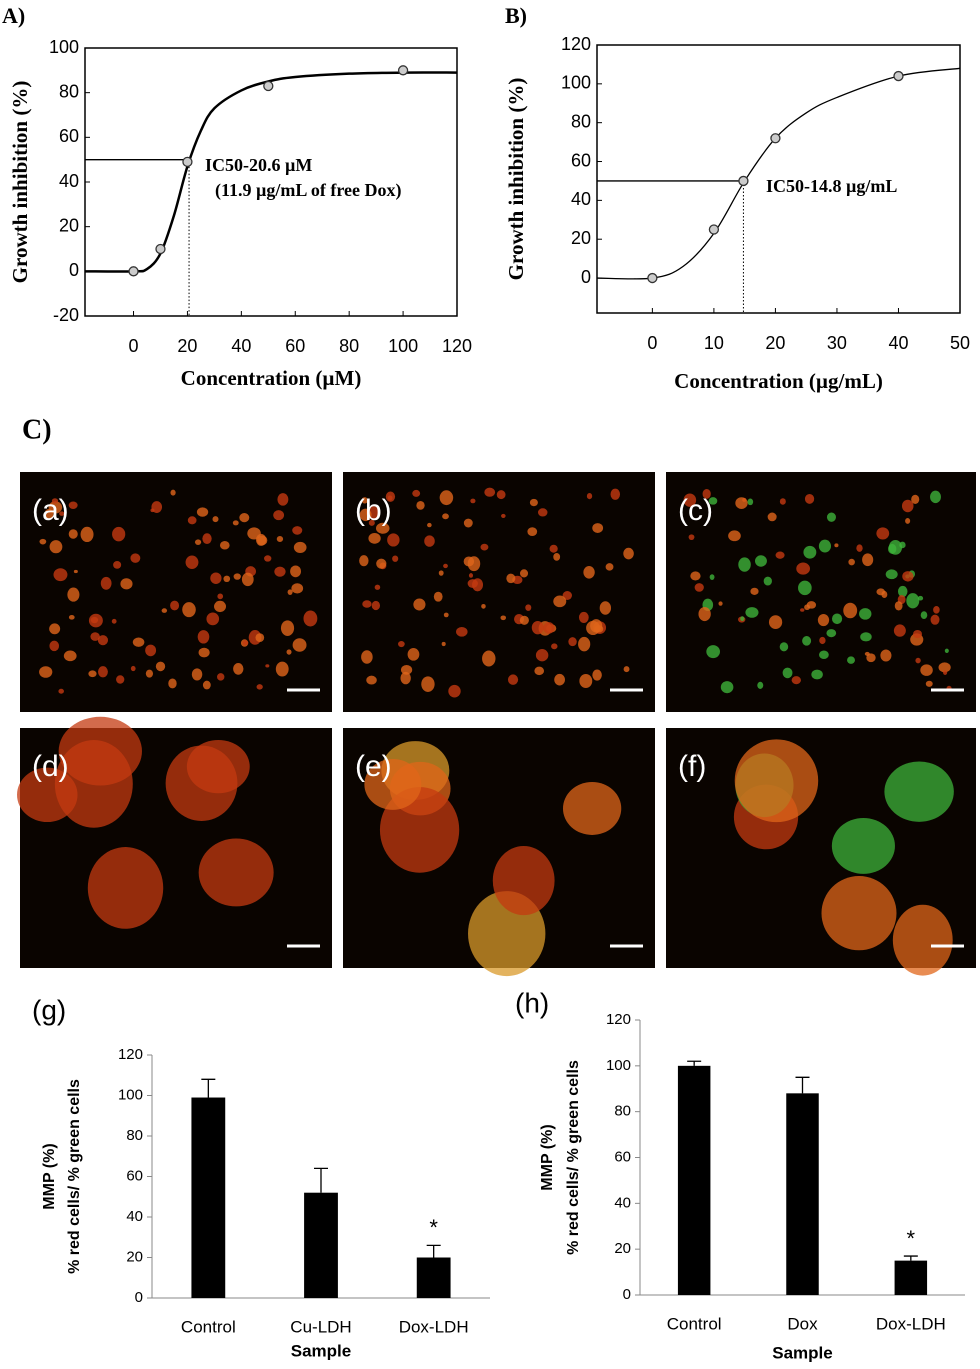  I want to click on data-point, so click(898, 76).